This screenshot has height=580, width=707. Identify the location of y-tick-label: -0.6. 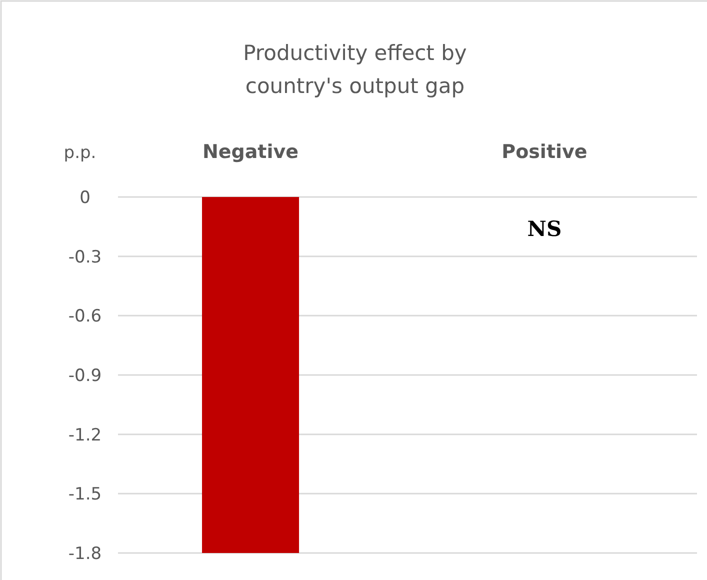
(85, 316).